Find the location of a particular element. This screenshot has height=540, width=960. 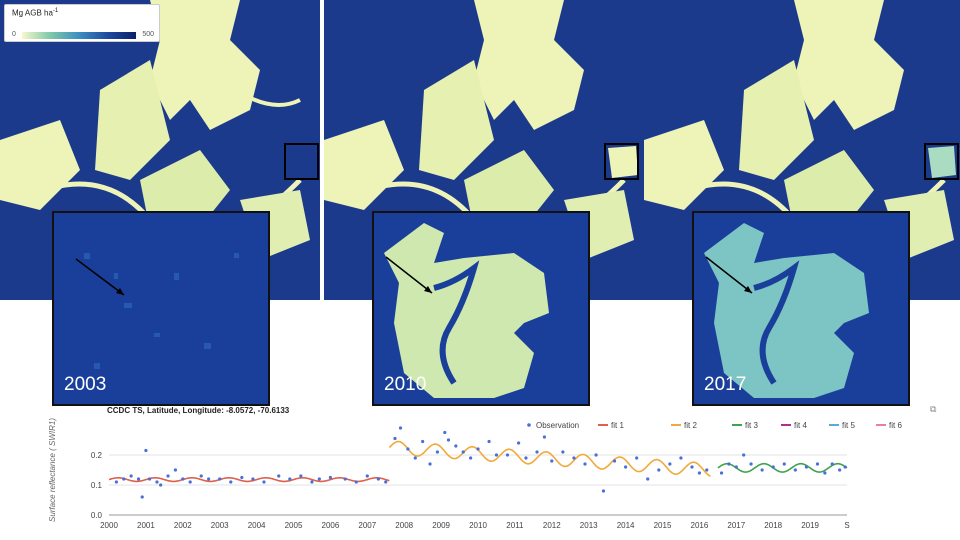

legend-title: Mg AGB ha-1 is located at coordinates (35, 13).